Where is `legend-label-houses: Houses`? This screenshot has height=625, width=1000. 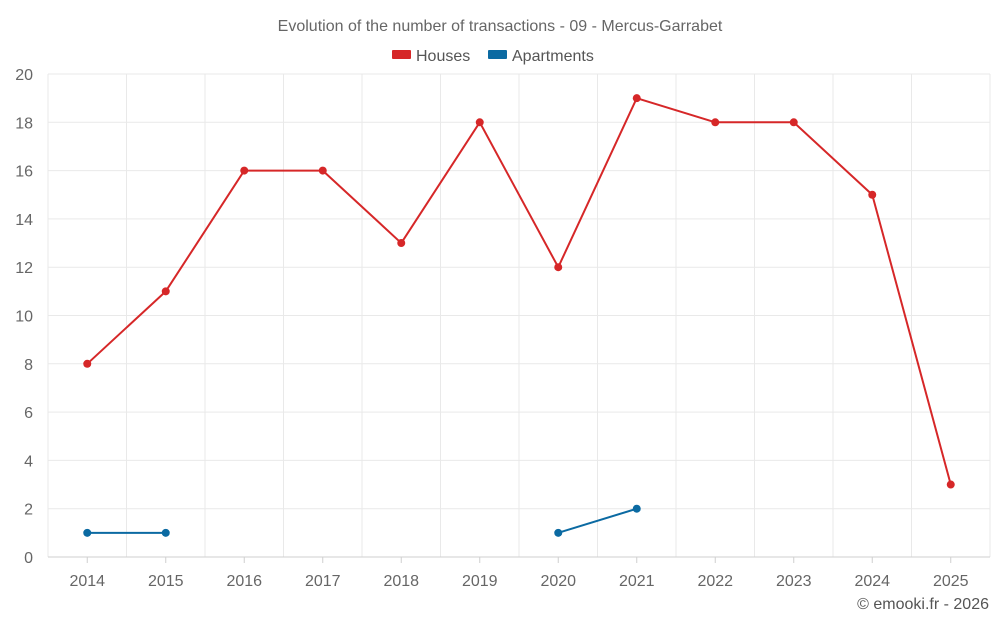
legend-label-houses: Houses is located at coordinates (443, 56).